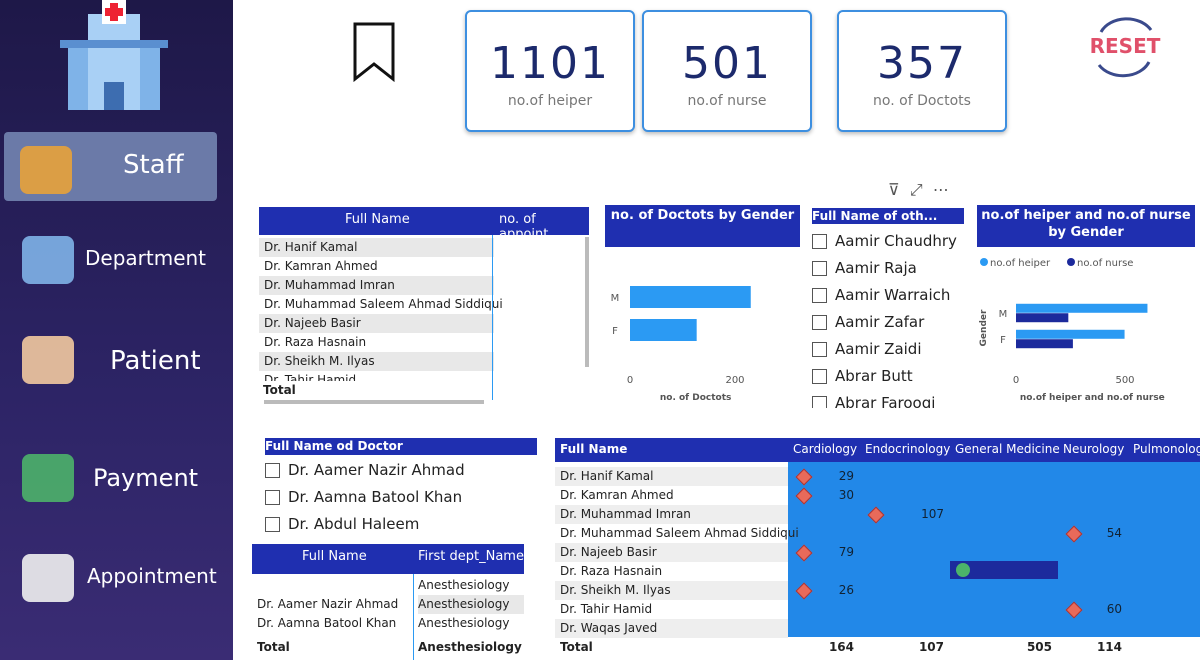  I want to click on x-axis-title: no.of heiper and no.of nurse, so click(1092, 398).